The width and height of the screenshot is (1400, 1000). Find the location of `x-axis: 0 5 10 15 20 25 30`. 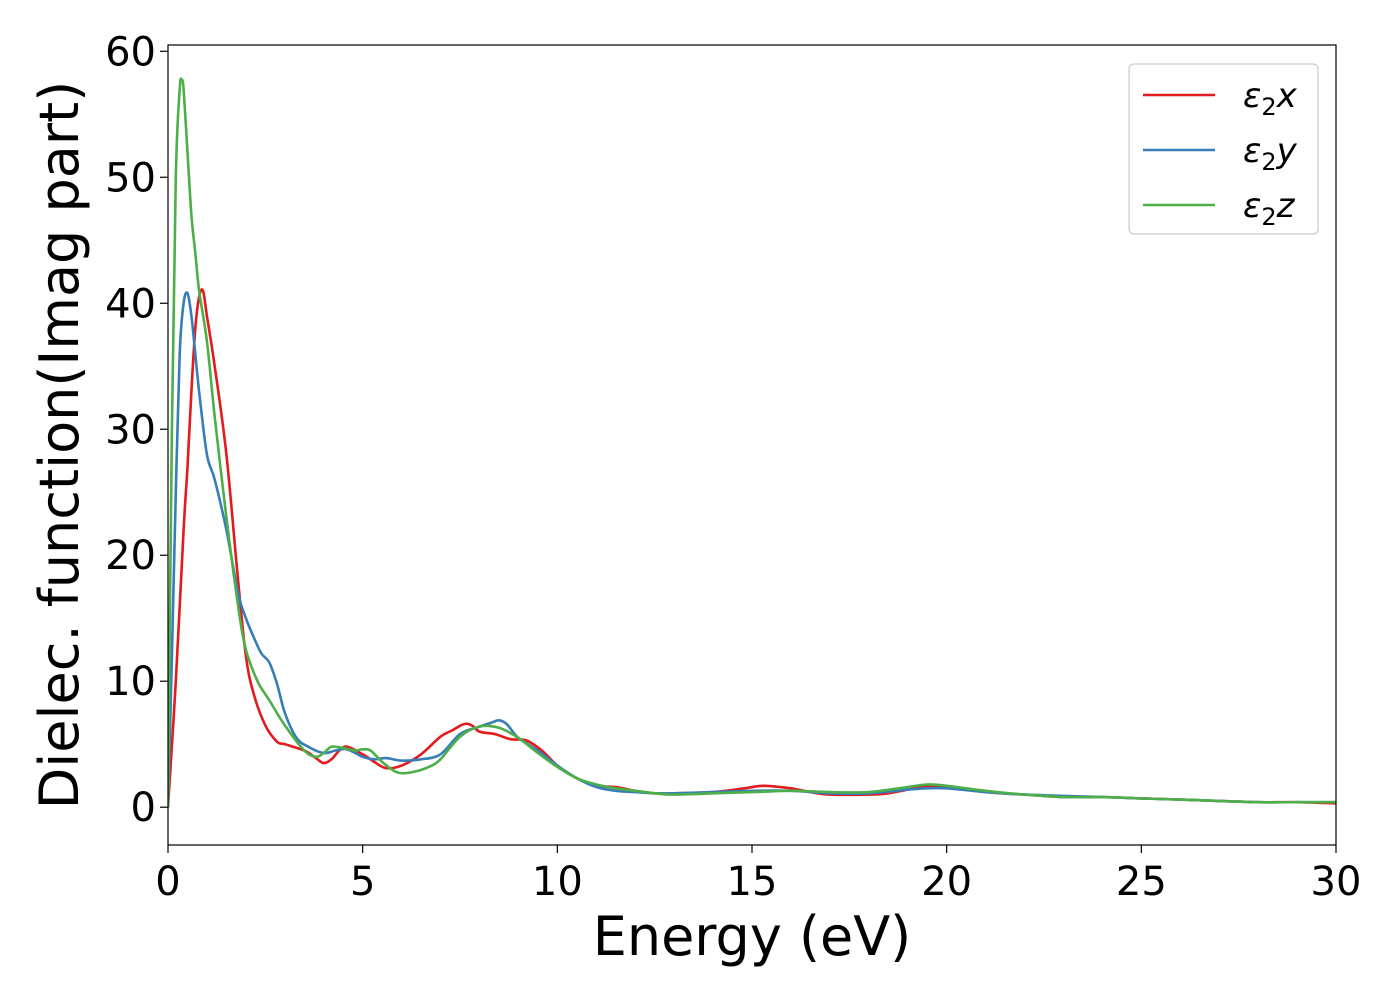

x-axis: 0 5 10 15 20 25 30 is located at coordinates (758, 875).